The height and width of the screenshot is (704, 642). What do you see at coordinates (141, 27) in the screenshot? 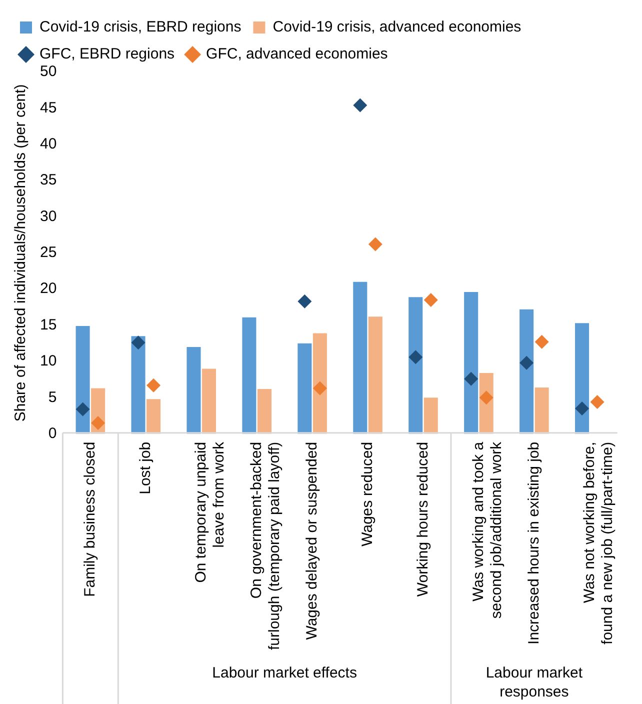
I see `legend-label: Covid-19 crisis, EBRD regions` at bounding box center [141, 27].